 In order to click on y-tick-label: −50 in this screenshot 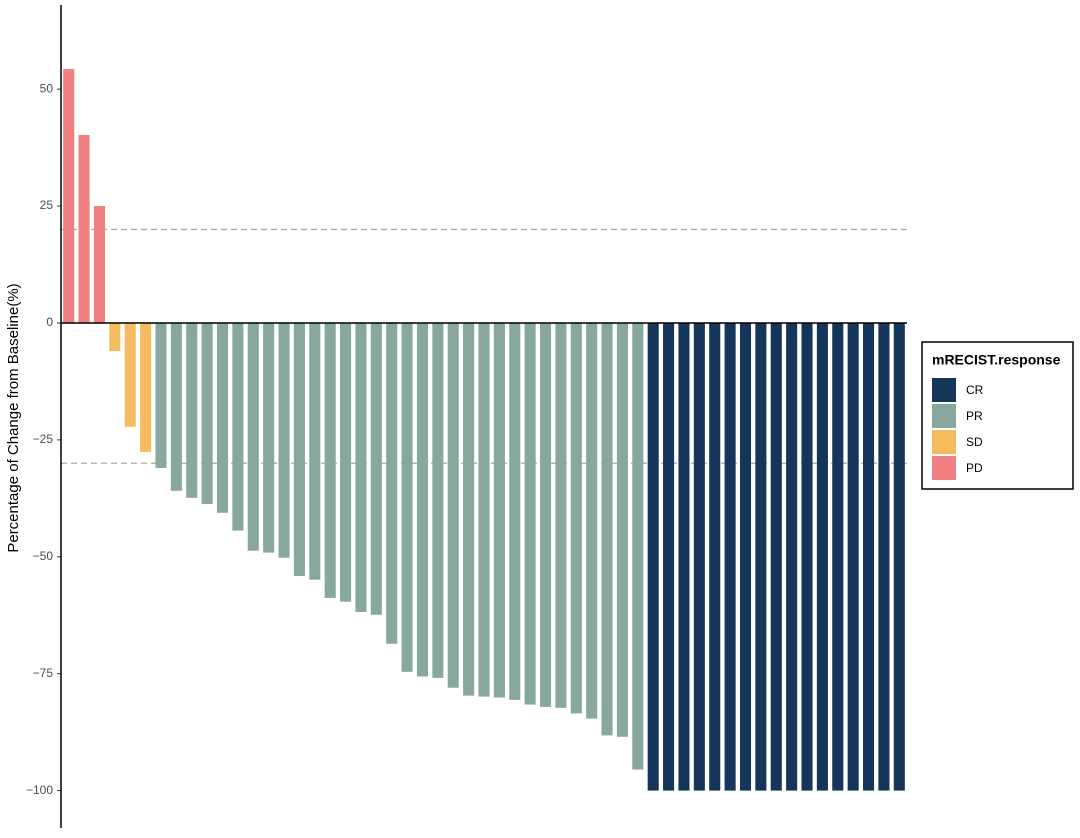, I will do `click(43, 556)`.